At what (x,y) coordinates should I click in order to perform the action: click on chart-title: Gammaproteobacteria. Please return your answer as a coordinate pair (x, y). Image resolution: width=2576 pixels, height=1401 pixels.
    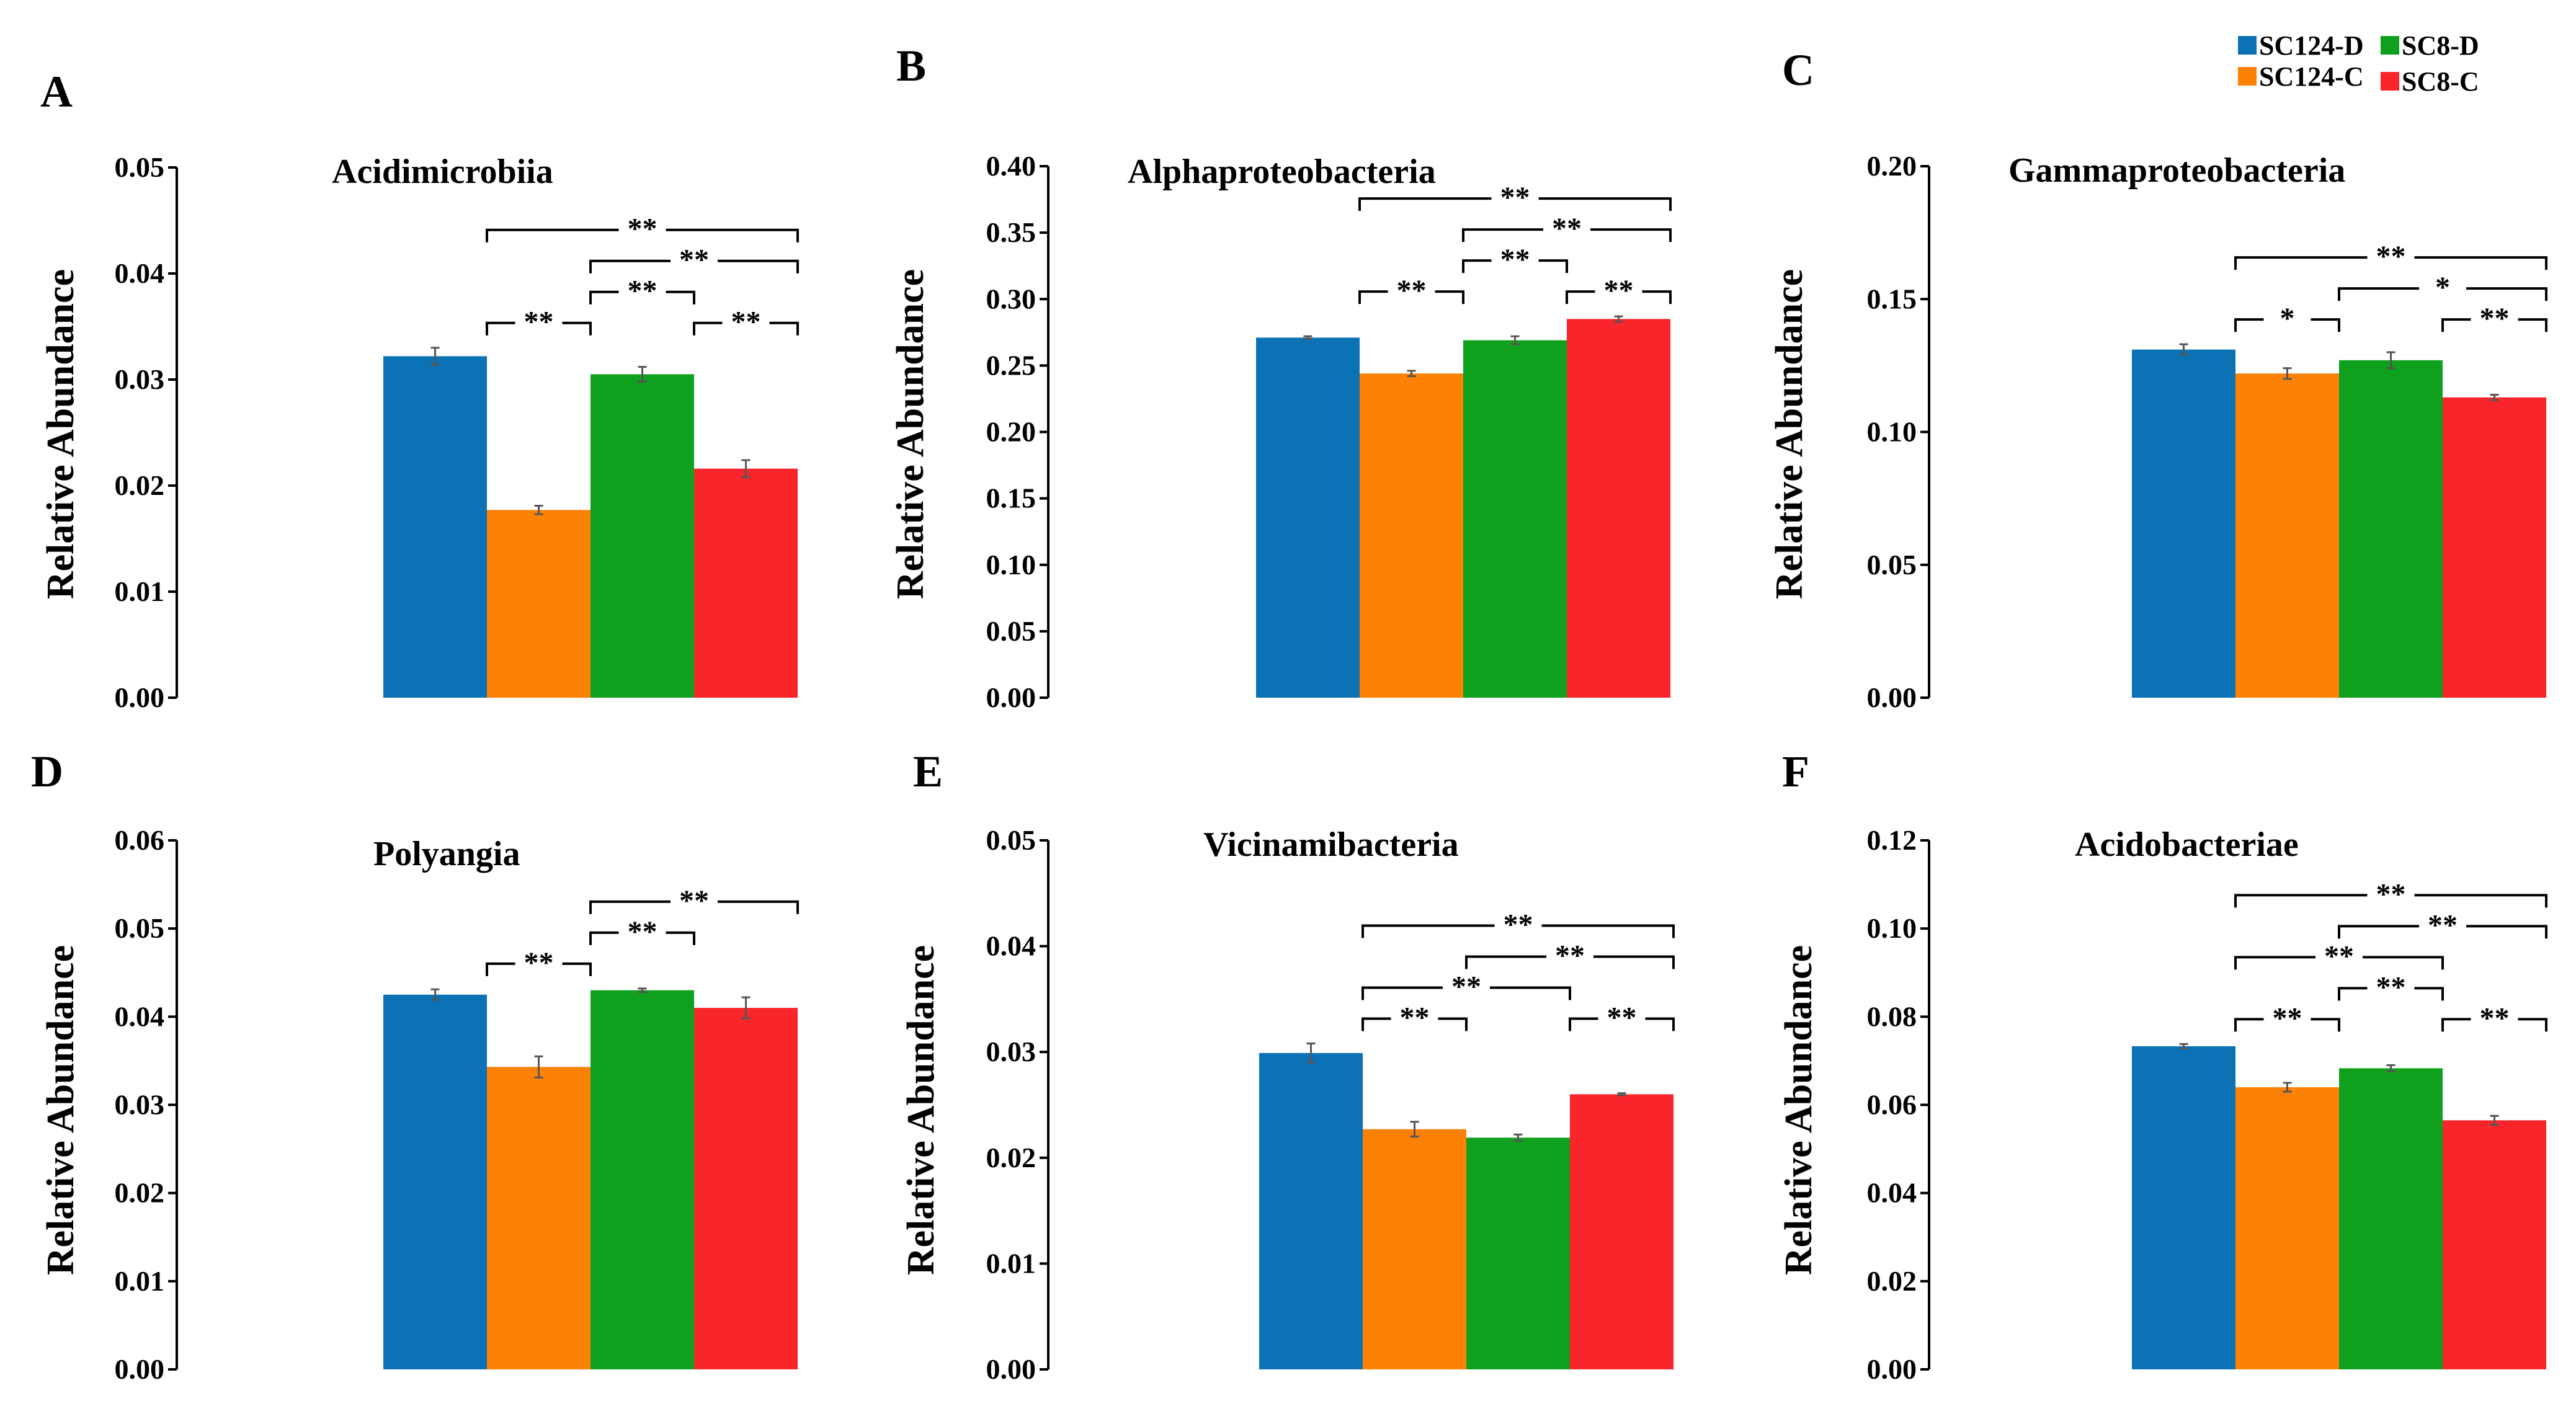
    Looking at the image, I should click on (2177, 170).